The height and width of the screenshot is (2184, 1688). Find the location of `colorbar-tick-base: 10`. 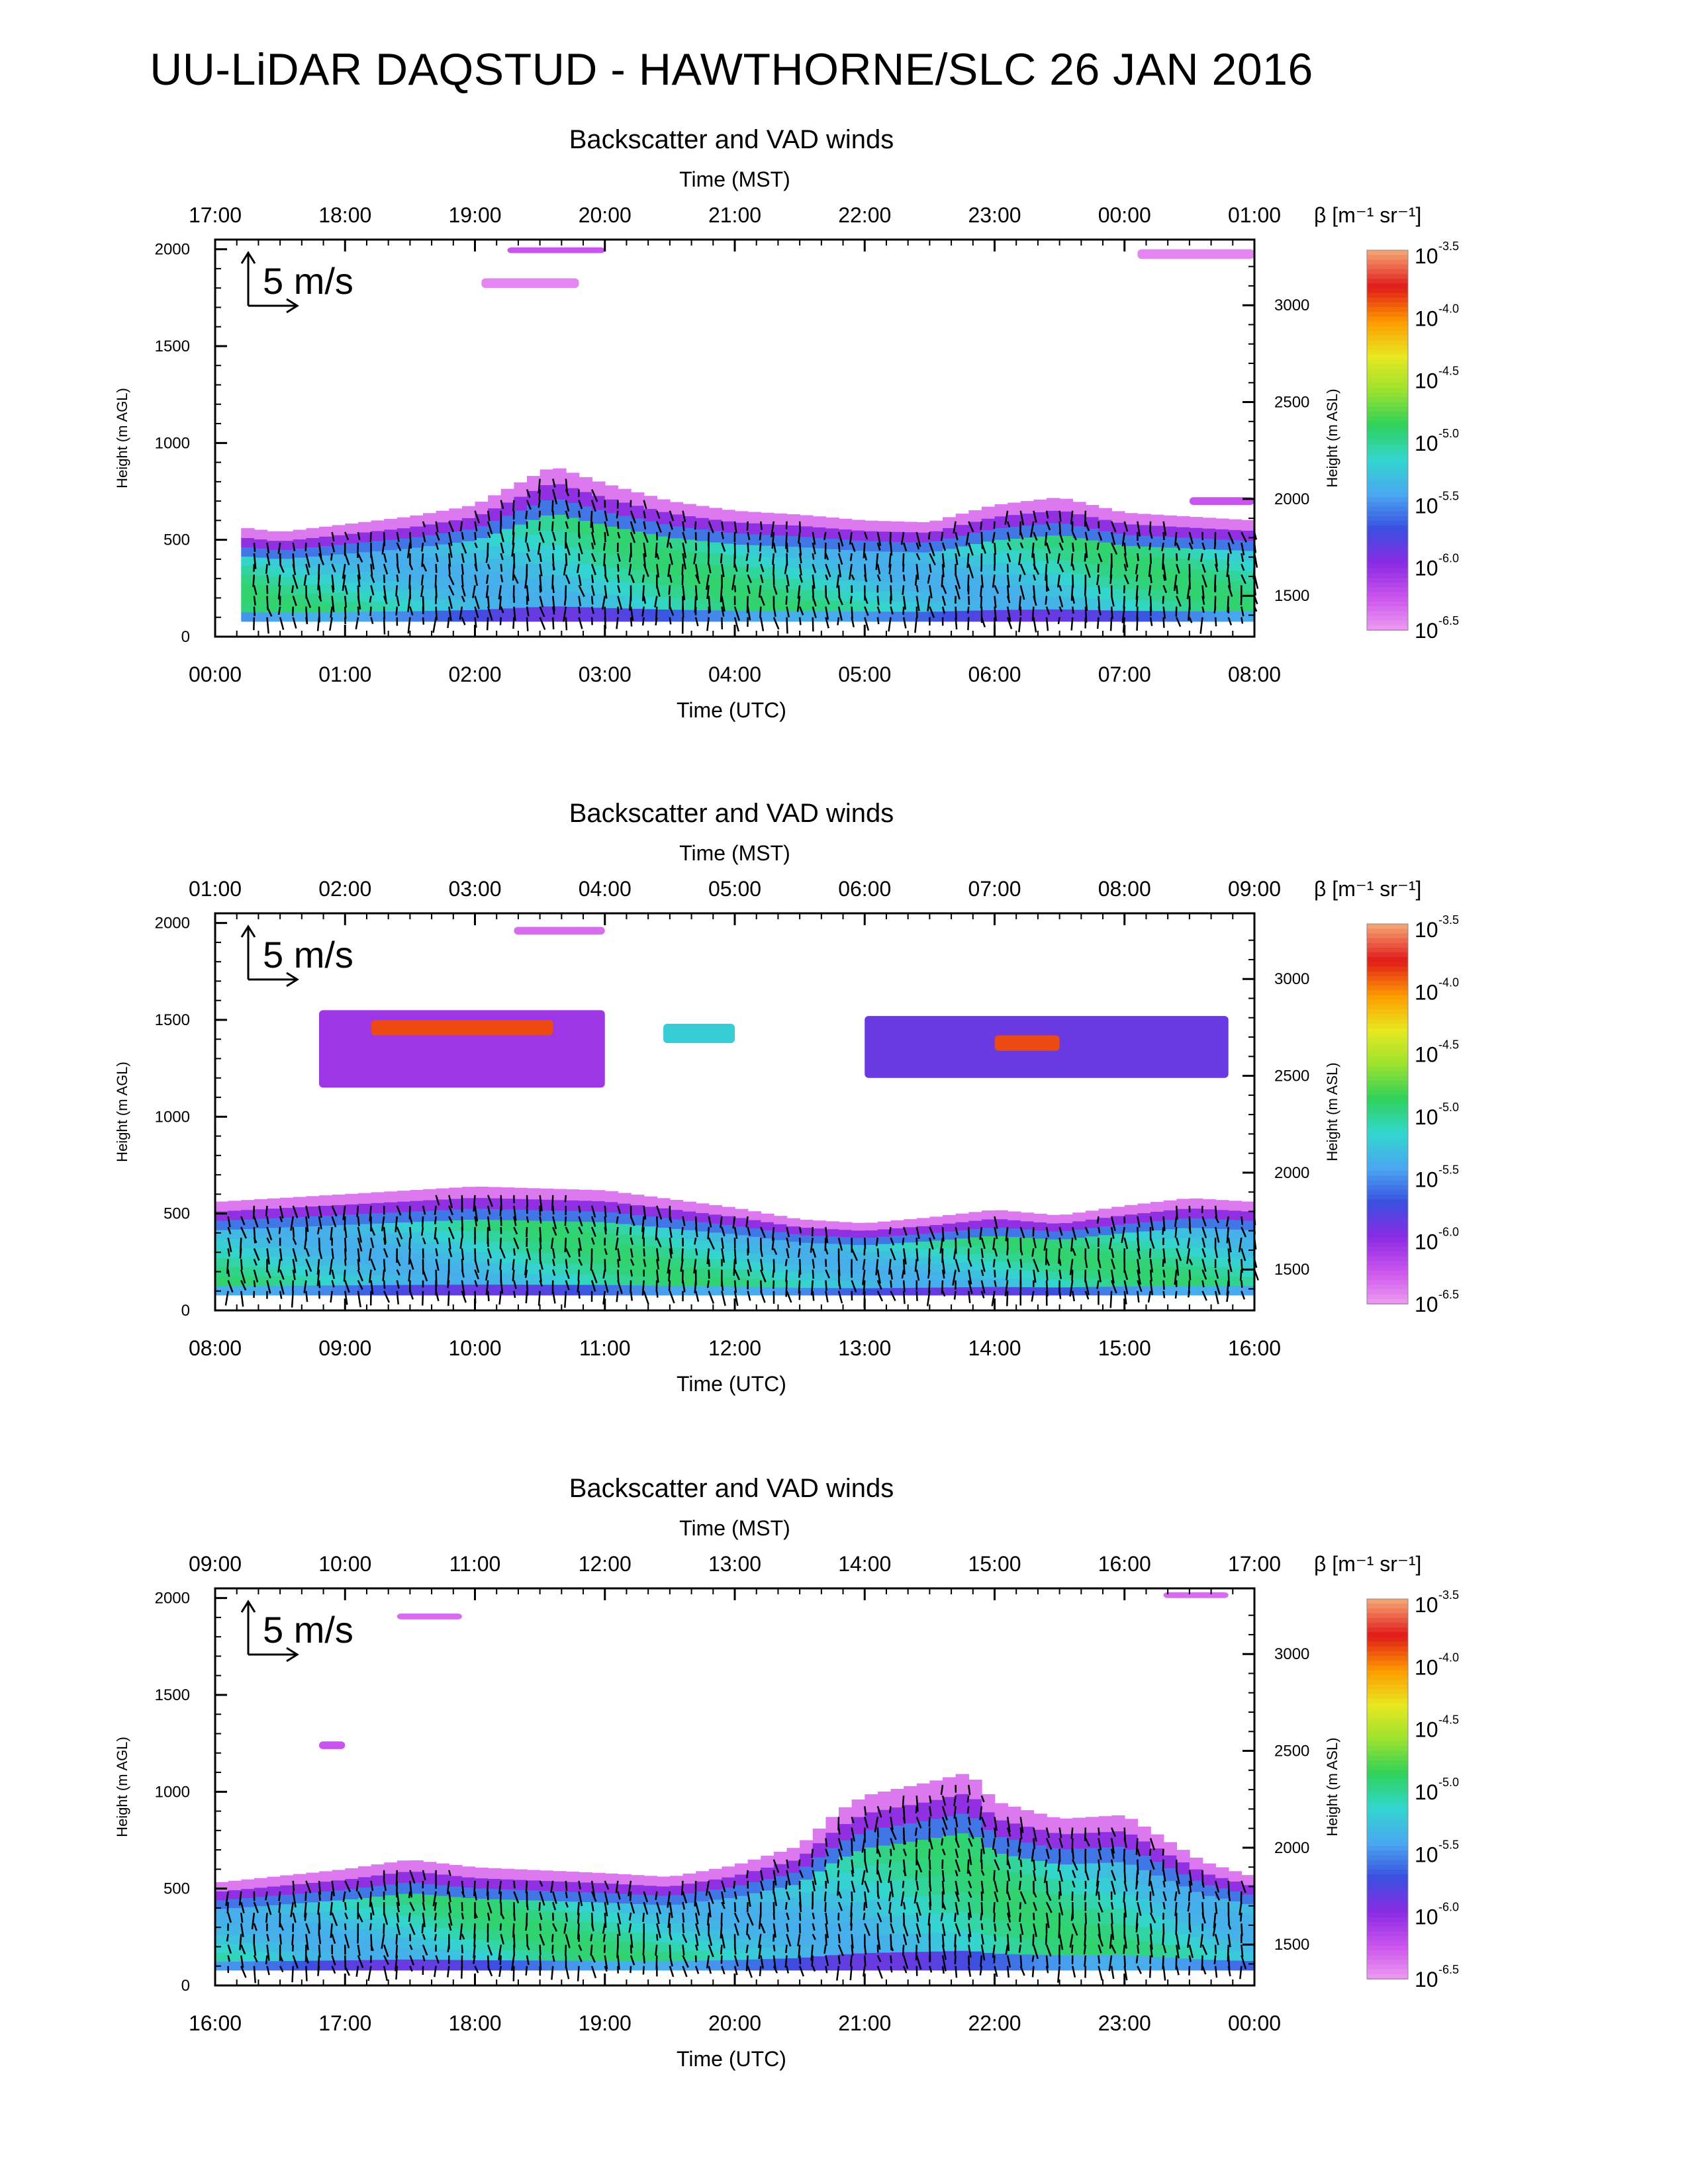

colorbar-tick-base: 10 is located at coordinates (1426, 568).